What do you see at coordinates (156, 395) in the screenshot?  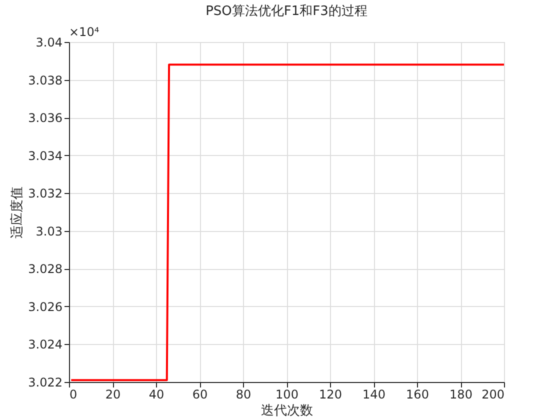 I see `x-tick-label: 40` at bounding box center [156, 395].